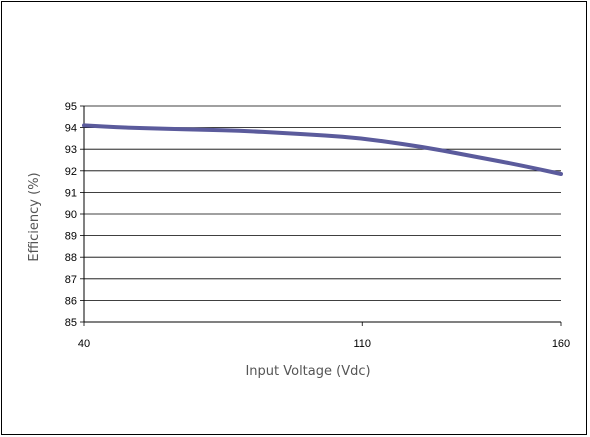  Describe the element at coordinates (324, 344) in the screenshot. I see `x-tick-labels: 40 110 160` at that location.